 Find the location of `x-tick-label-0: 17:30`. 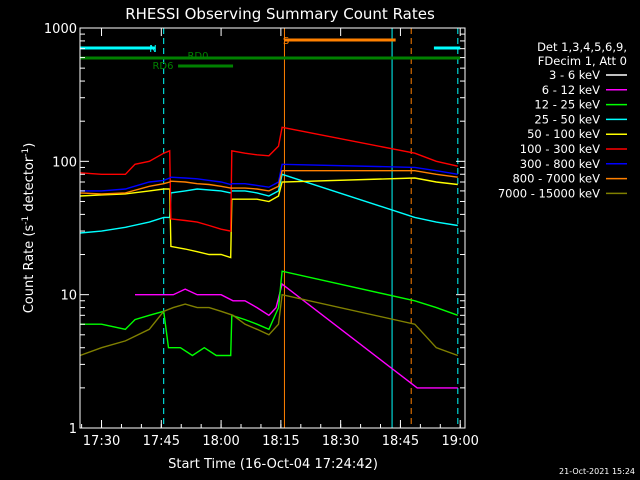

x-tick-label-0: 17:30 is located at coordinates (101, 441).